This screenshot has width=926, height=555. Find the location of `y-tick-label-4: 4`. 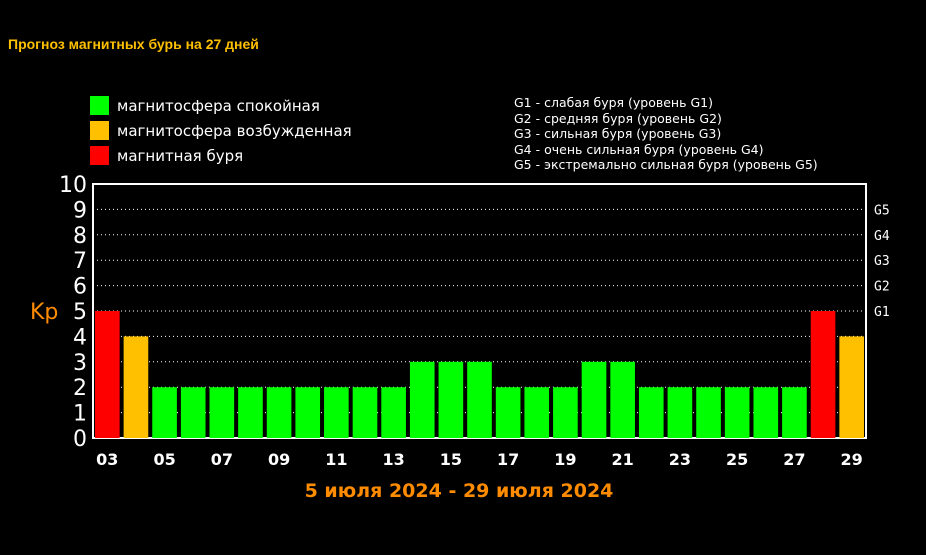

y-tick-label-4: 4 is located at coordinates (80, 337).